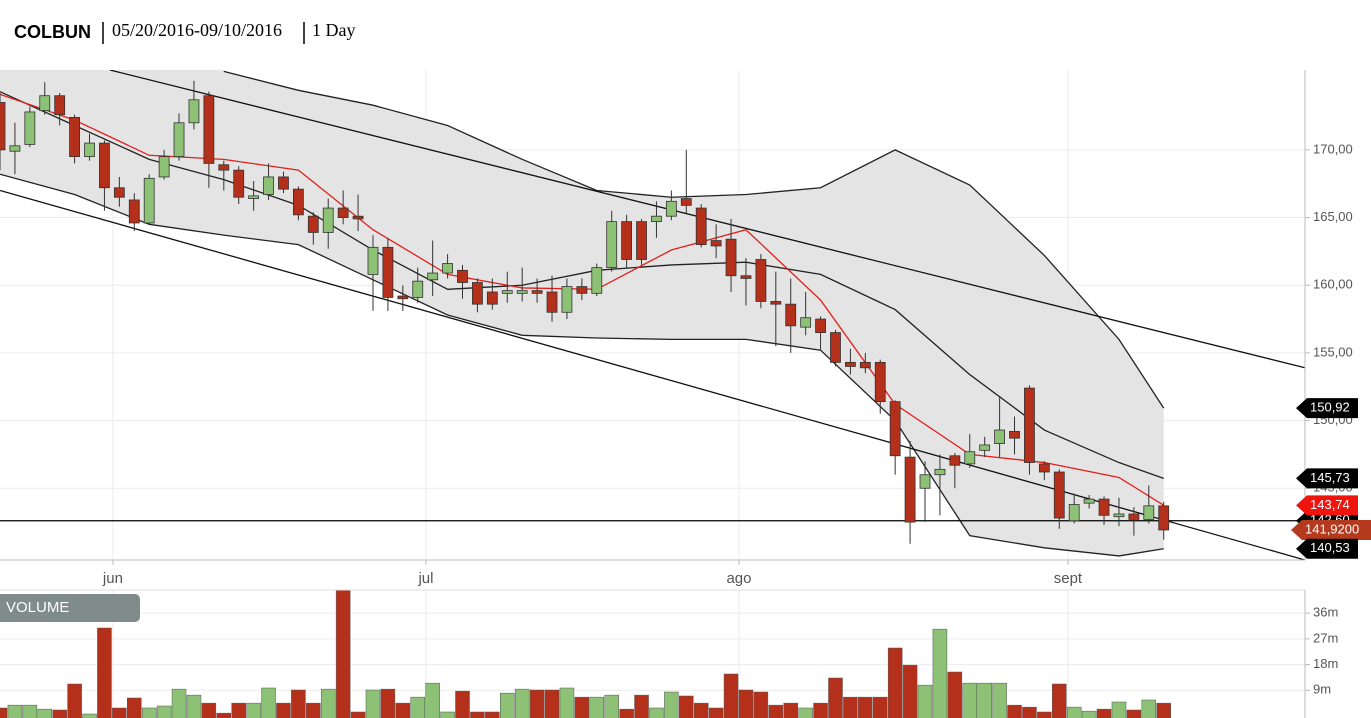  Describe the element at coordinates (1322, 689) in the screenshot. I see `y-tick-label: 9m` at that location.